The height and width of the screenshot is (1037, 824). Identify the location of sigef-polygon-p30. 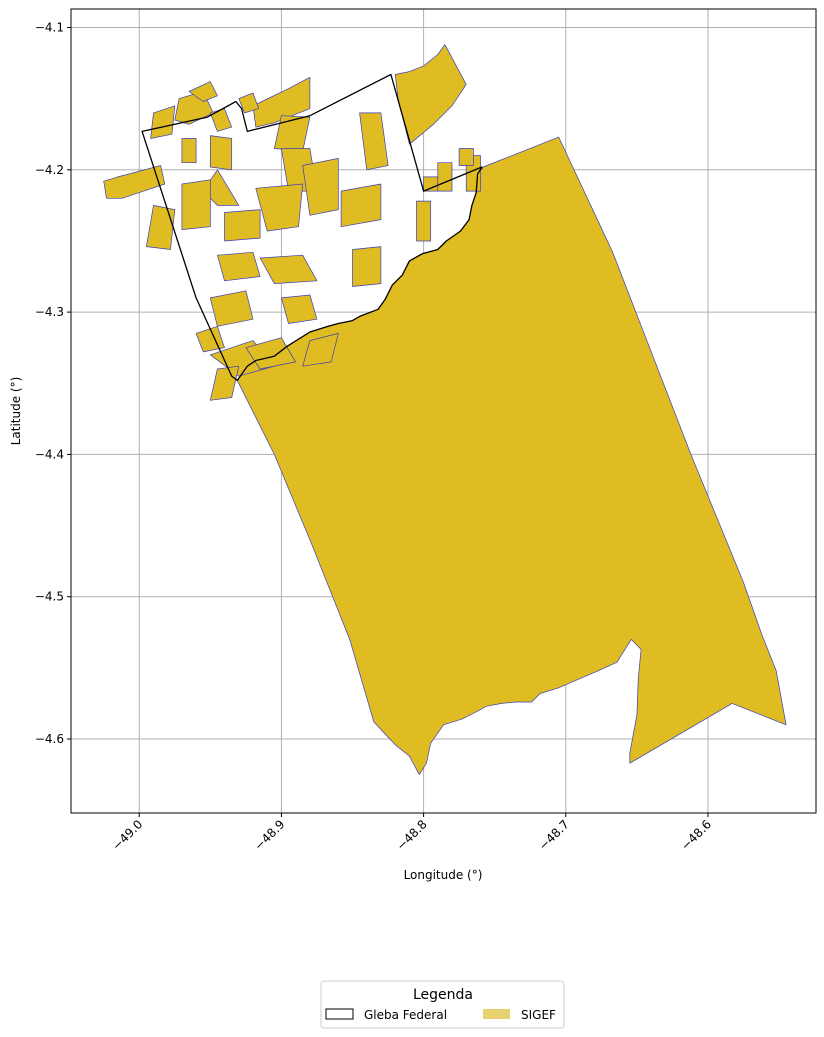
(424, 221).